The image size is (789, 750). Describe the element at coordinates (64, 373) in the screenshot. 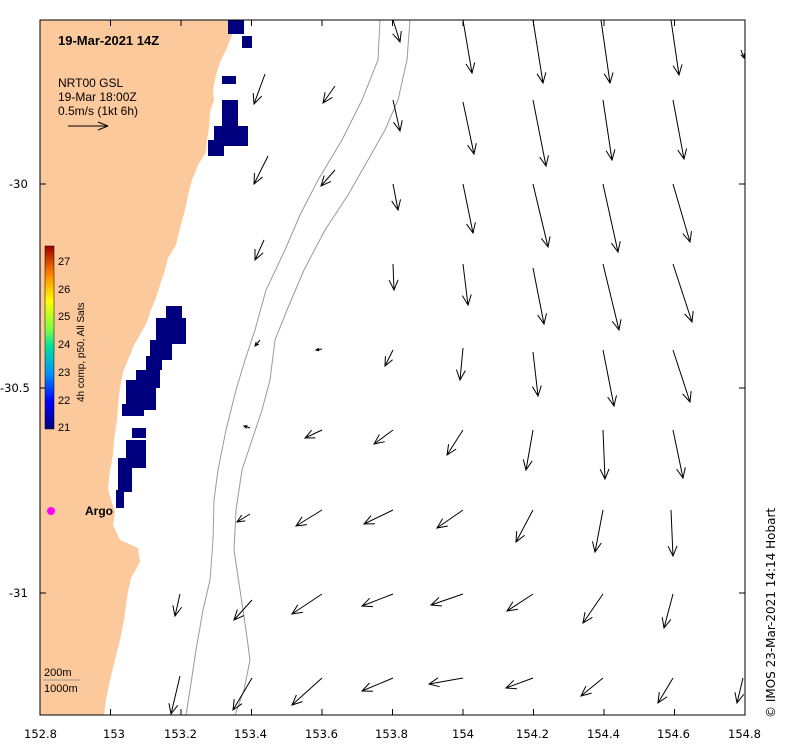

I see `colorbar-tick-23: 23` at that location.